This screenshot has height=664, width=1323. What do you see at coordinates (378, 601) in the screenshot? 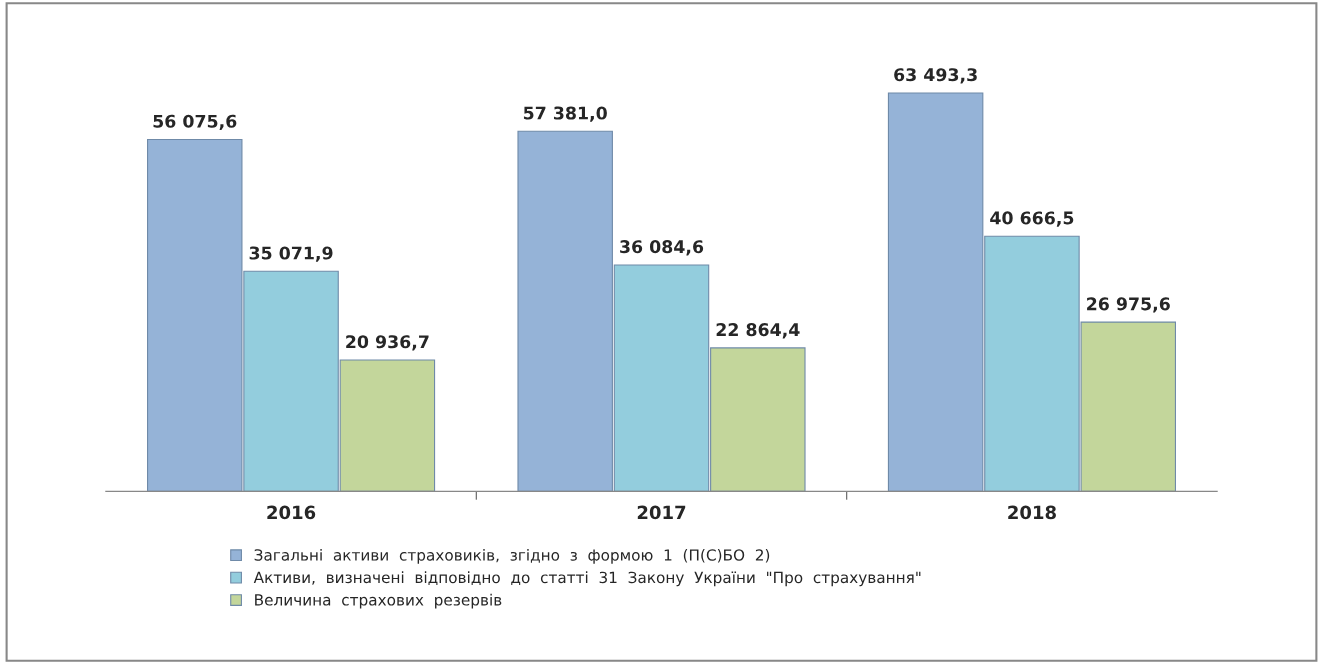
I see `legend-label: Величина страхових резервів` at bounding box center [378, 601].